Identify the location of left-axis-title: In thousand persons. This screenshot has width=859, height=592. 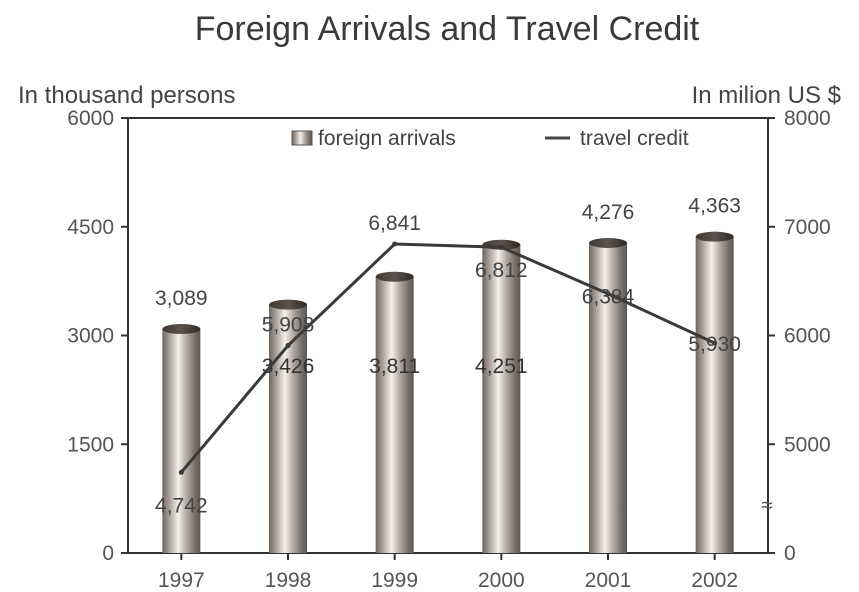
(127, 95).